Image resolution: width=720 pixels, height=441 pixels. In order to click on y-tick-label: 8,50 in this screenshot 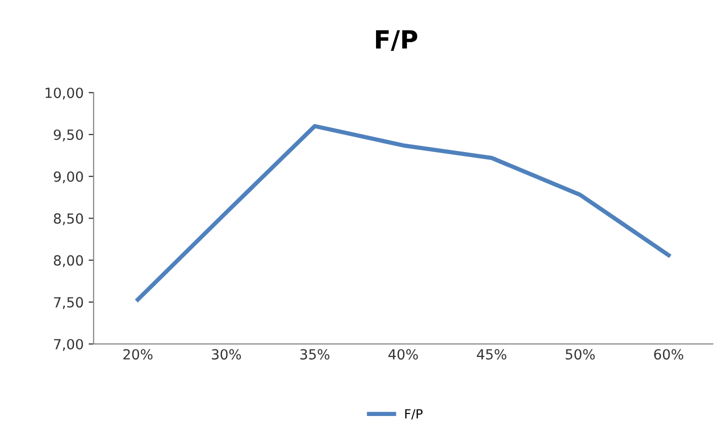, I will do `click(68, 219)`.